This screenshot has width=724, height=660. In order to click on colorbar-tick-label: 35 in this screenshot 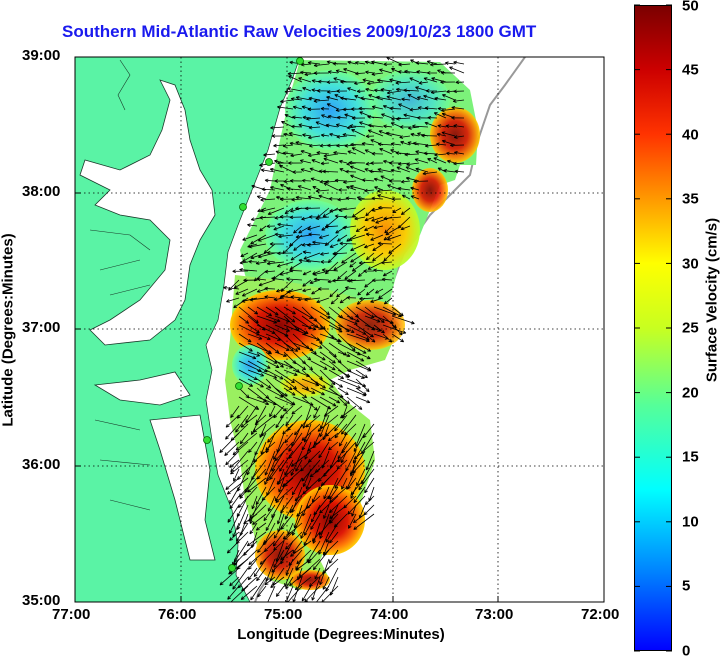, I will do `click(690, 199)`.